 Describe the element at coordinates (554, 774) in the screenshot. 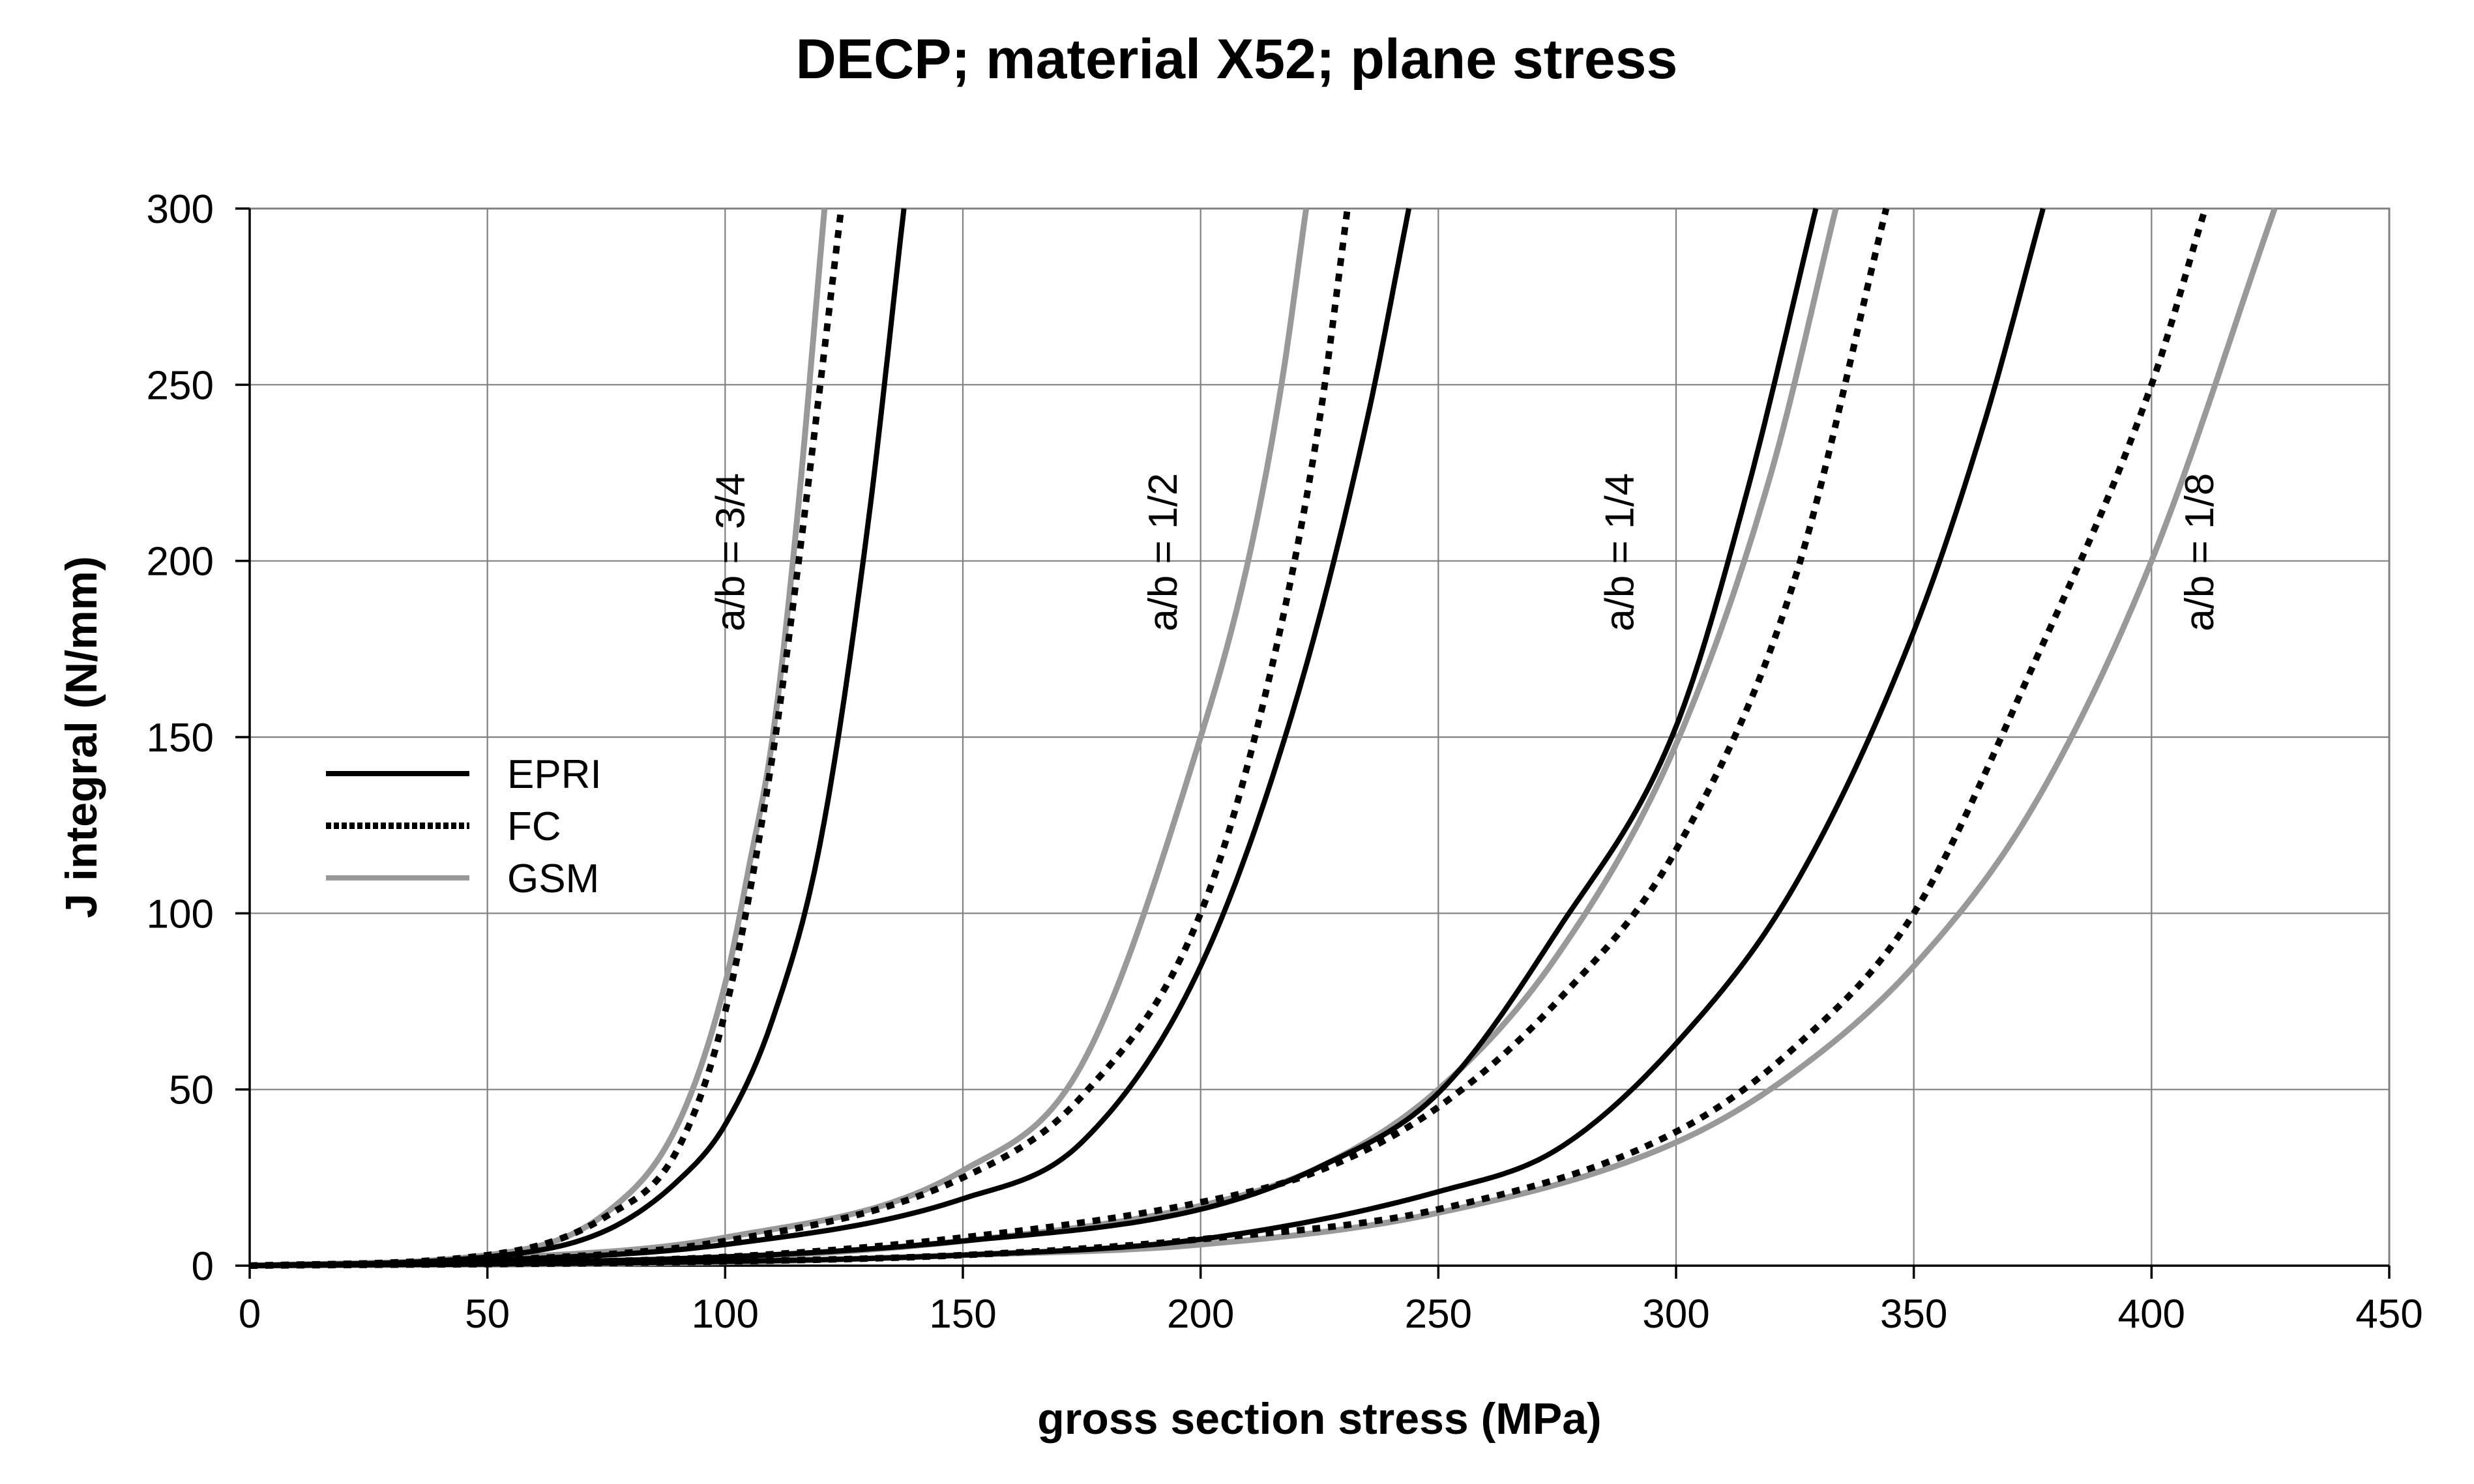

I see `legend-label-epri: EPRI` at that location.